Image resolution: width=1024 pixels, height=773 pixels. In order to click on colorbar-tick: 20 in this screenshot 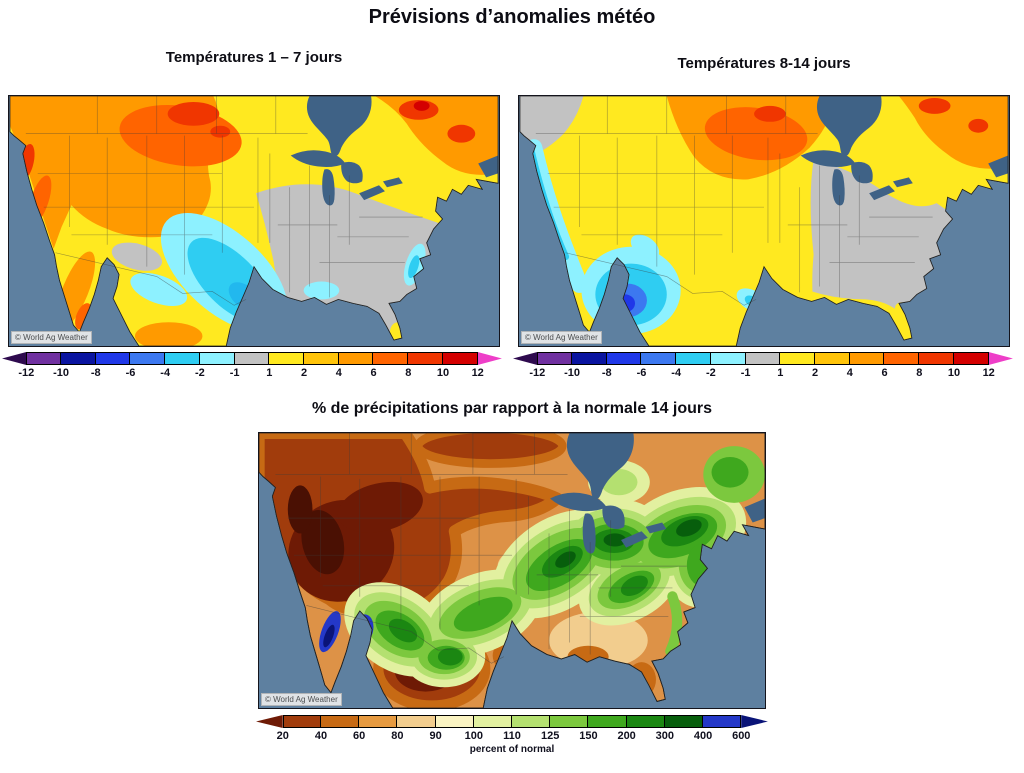, I will do `click(282, 736)`.